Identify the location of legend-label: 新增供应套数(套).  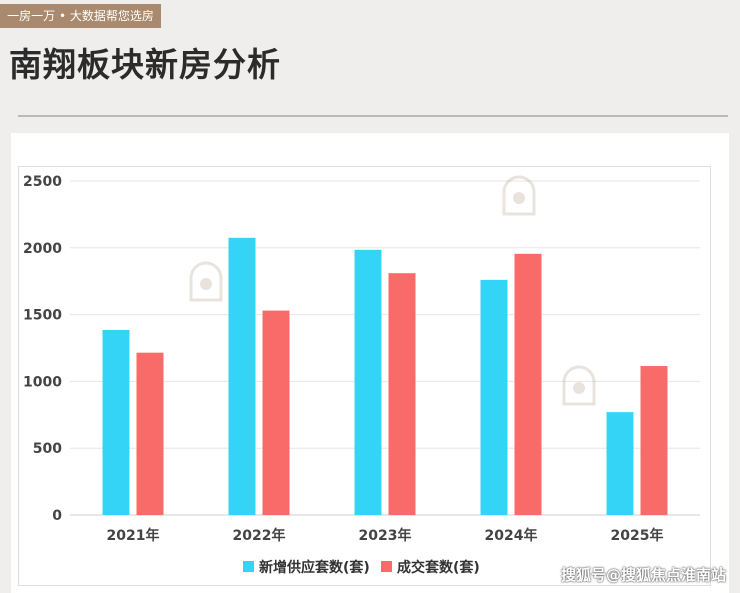
(314, 567).